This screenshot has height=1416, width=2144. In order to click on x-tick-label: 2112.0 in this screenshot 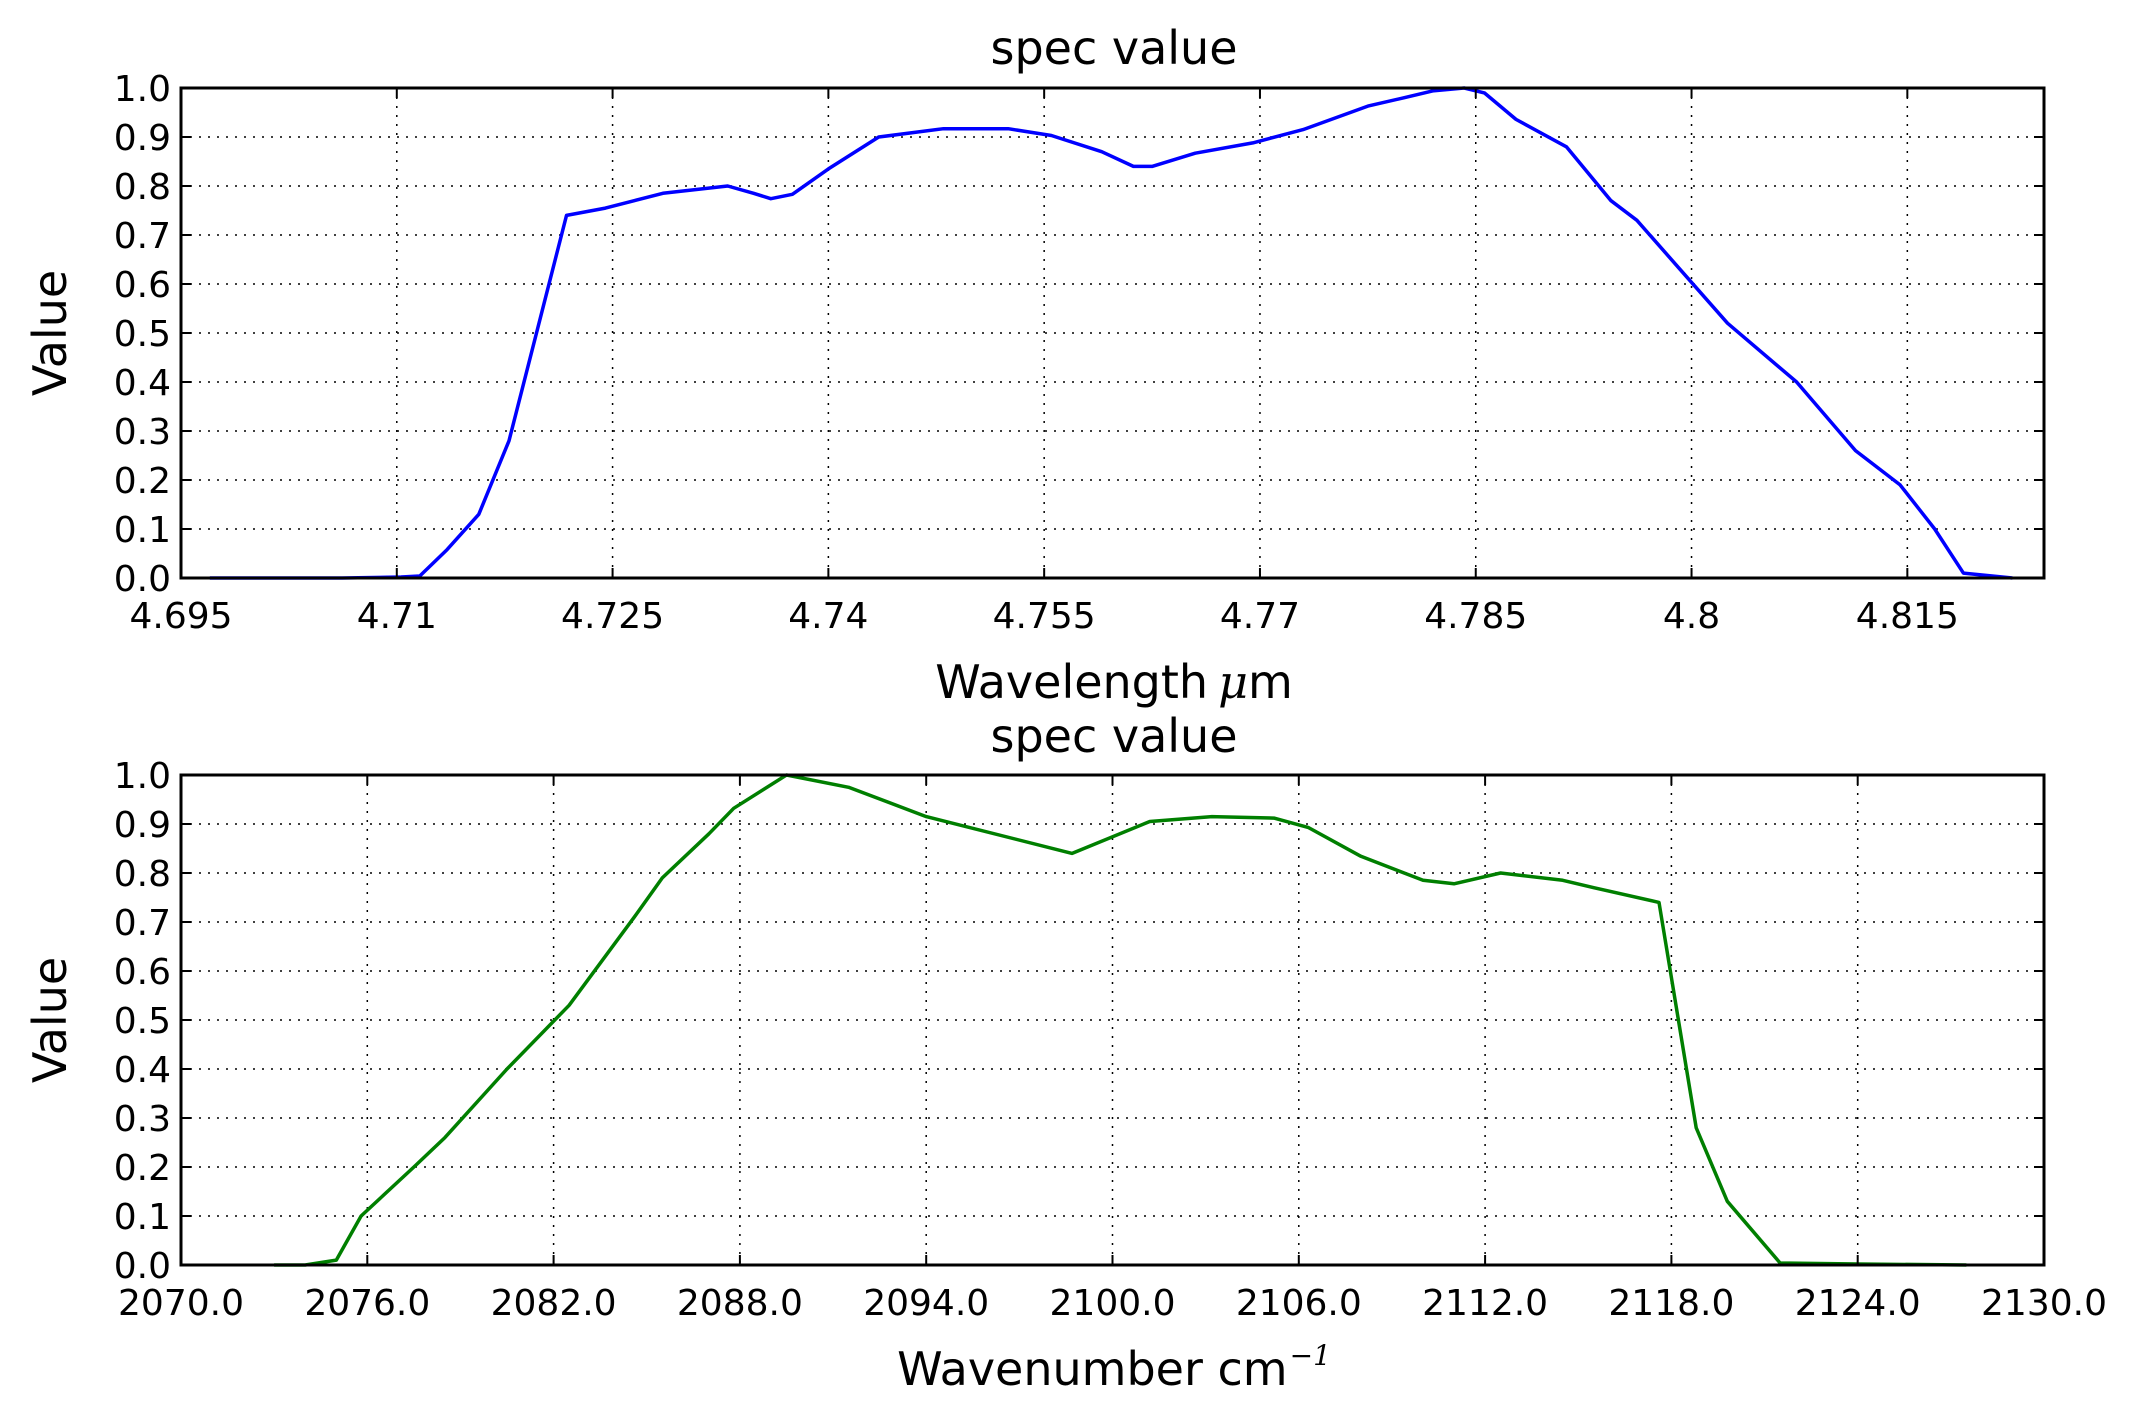, I will do `click(1485, 1303)`.